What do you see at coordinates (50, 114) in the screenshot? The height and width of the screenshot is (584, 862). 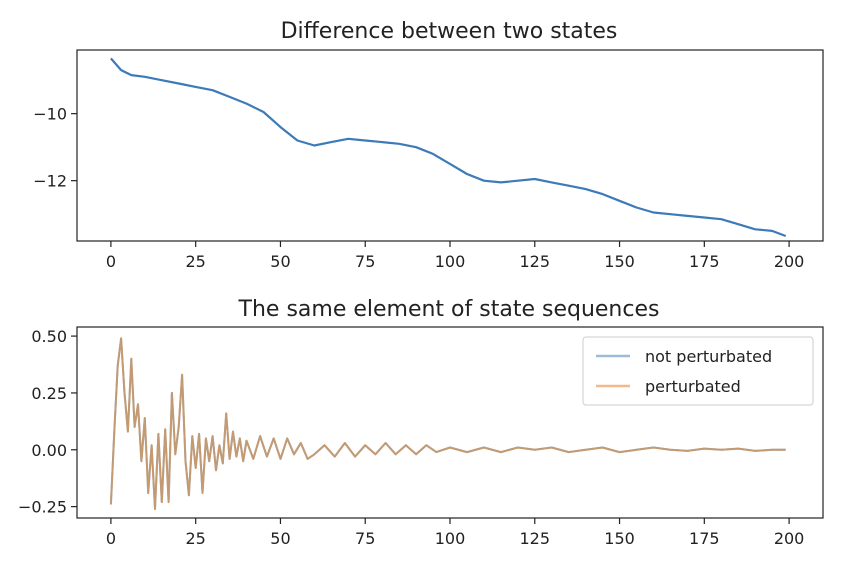 I see `y-tick-label: −10` at bounding box center [50, 114].